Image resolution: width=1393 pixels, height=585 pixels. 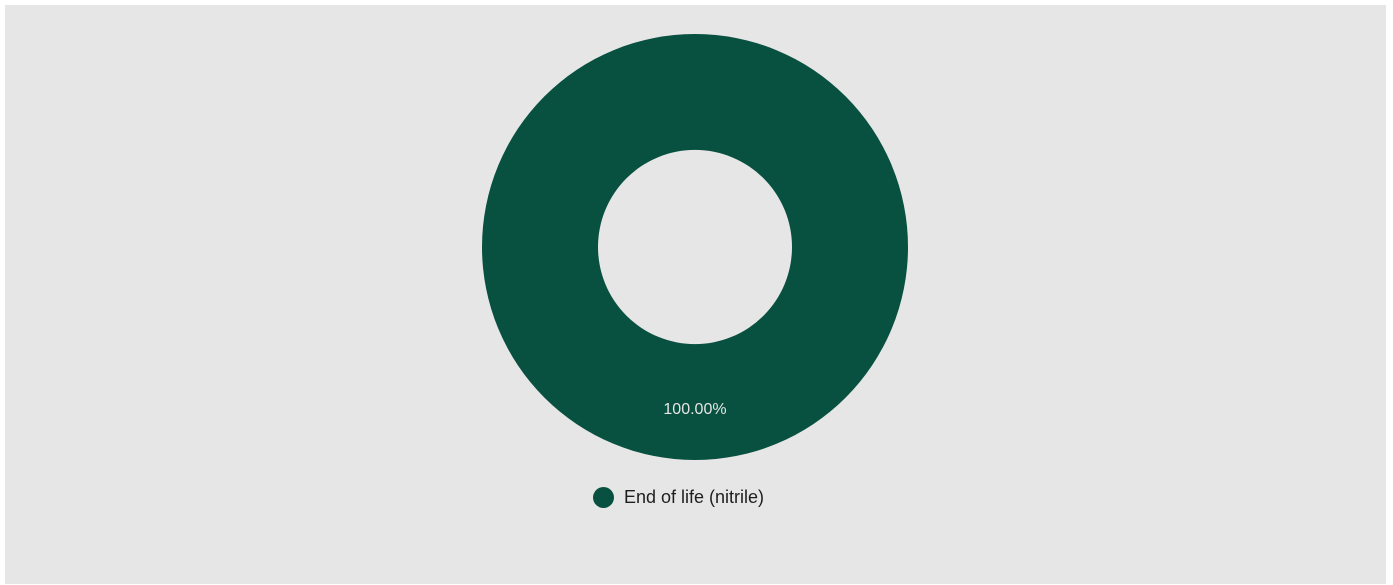 I want to click on legend-swatch-end-of-life-nitrile, so click(x=603, y=497).